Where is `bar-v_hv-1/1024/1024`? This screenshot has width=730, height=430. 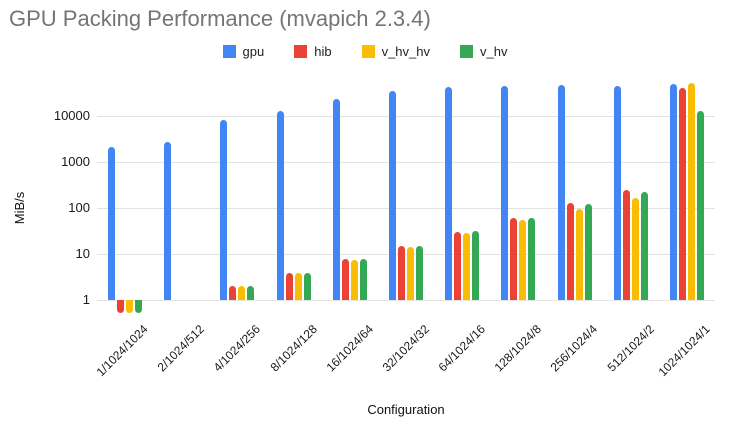 bar-v_hv-1/1024/1024 is located at coordinates (139, 306).